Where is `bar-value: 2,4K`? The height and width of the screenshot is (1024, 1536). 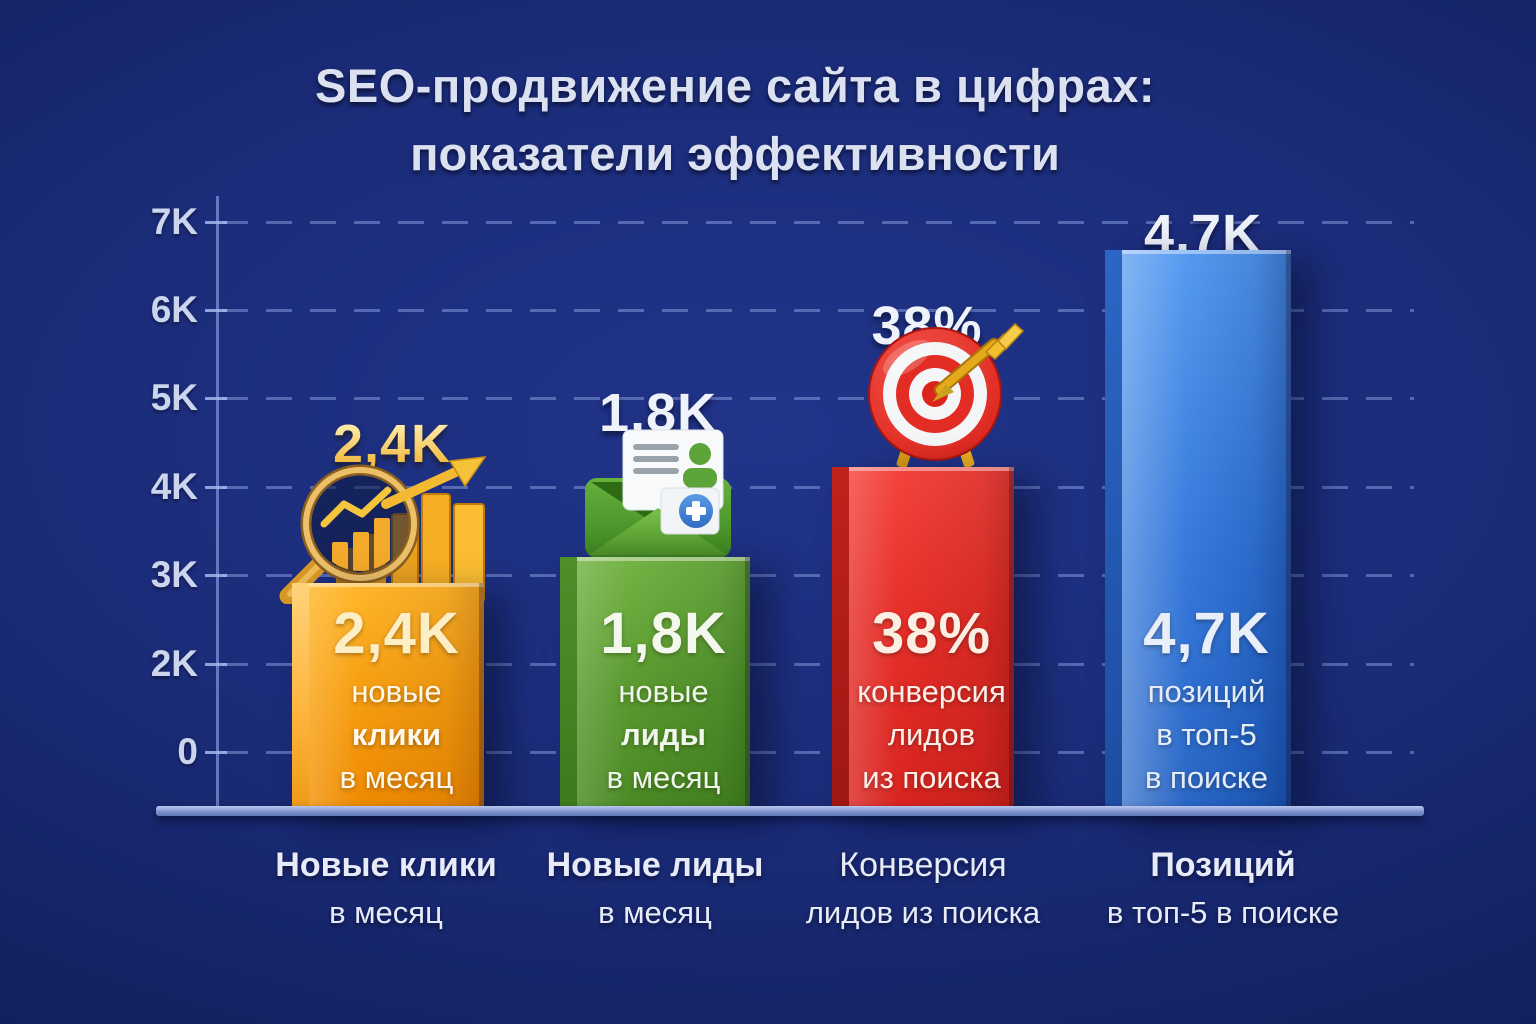
bar-value: 2,4K is located at coordinates (396, 633).